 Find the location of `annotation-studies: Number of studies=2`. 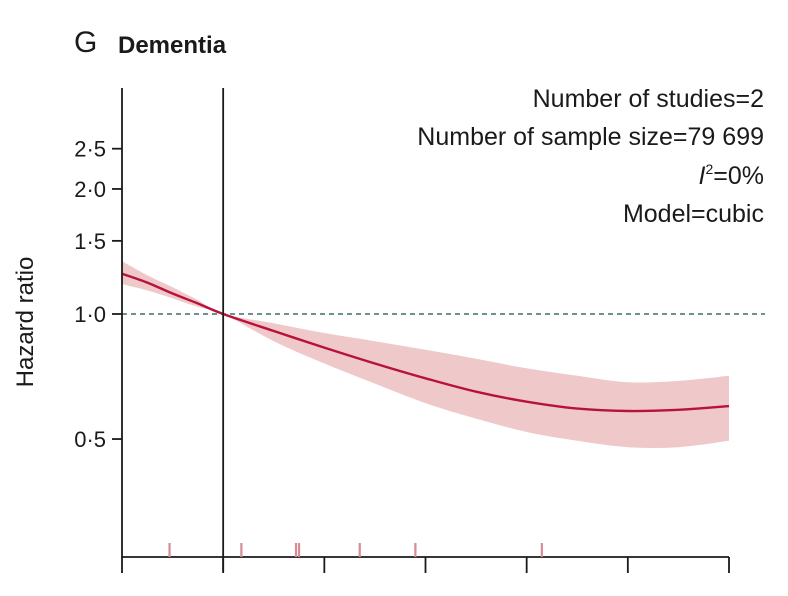

annotation-studies: Number of studies=2 is located at coordinates (648, 99).